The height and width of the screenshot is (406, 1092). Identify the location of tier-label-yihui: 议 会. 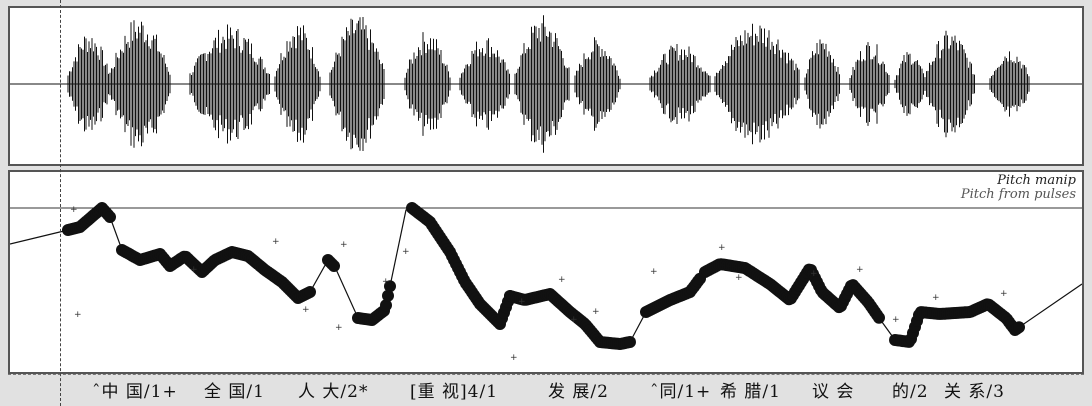
(833, 392).